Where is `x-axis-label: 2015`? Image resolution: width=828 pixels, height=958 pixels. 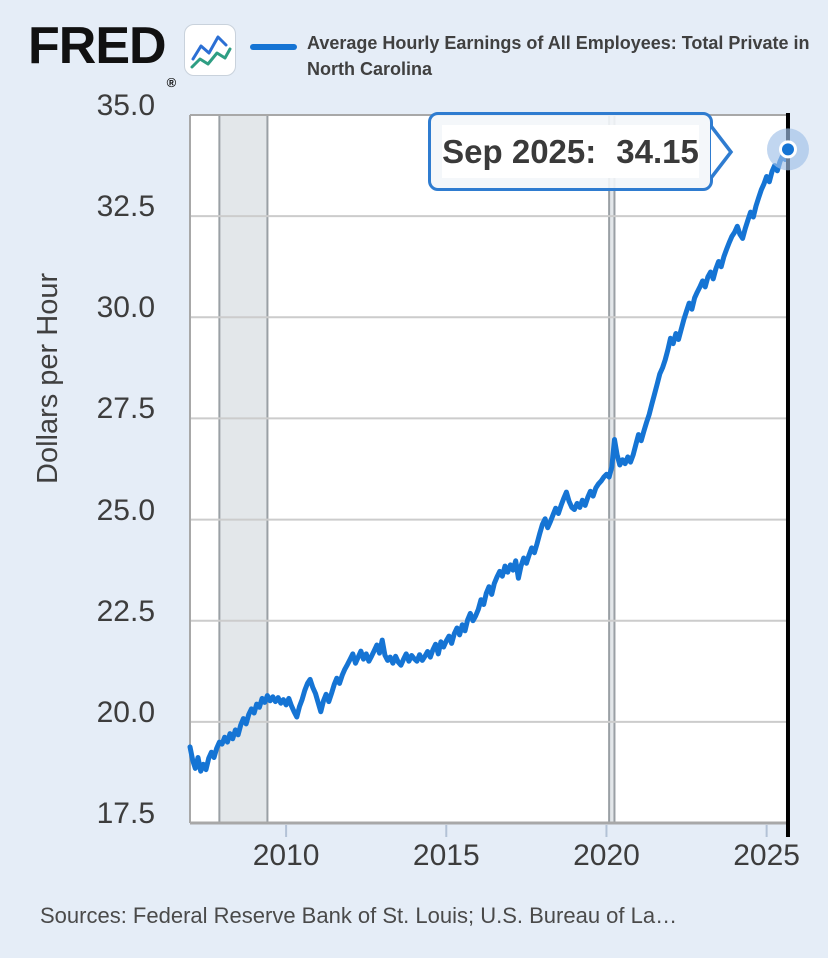 x-axis-label: 2015 is located at coordinates (446, 855).